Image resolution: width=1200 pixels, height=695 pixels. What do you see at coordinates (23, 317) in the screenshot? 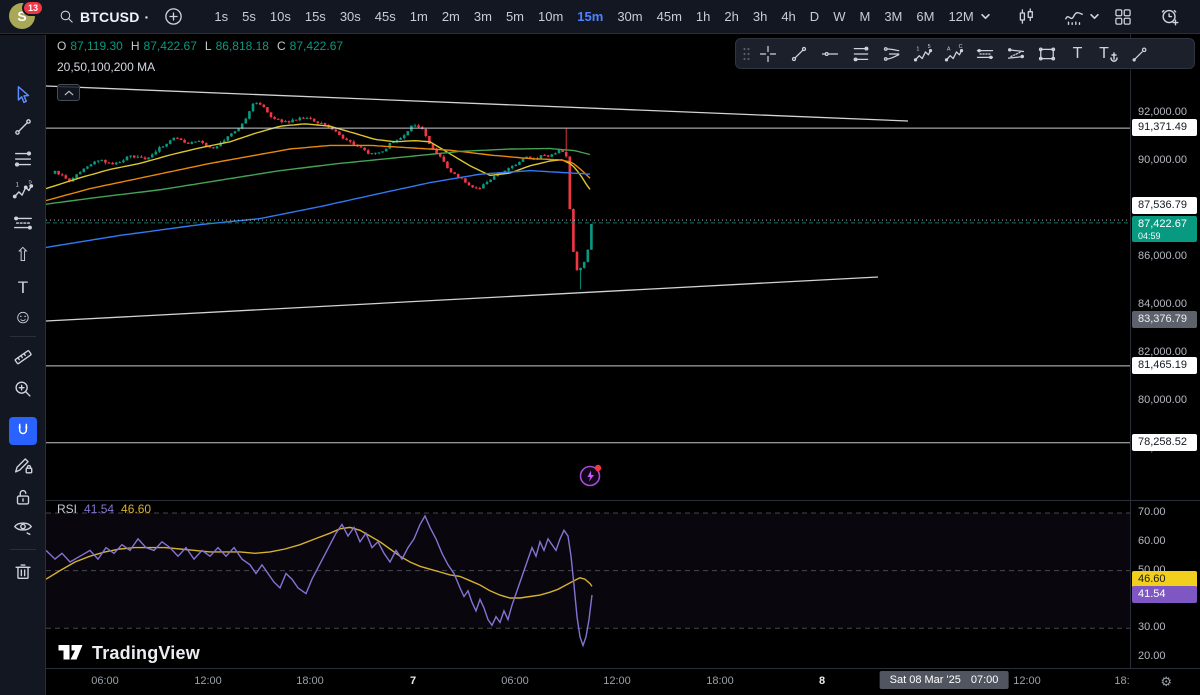
I see `emoji-tool-button: ☺` at bounding box center [23, 317].